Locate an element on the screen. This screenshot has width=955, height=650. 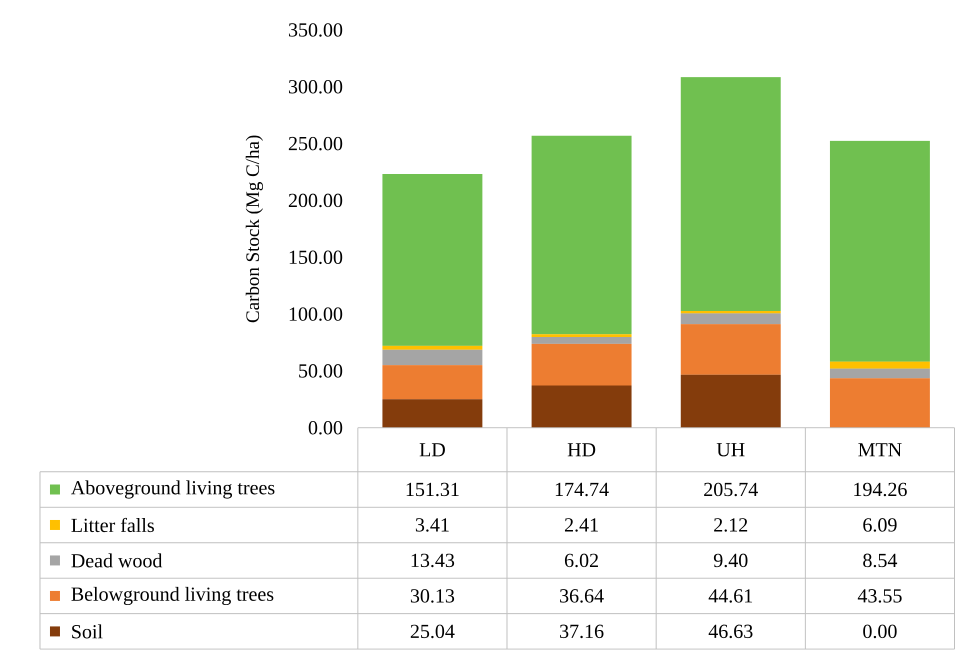
data-label: 3.41 is located at coordinates (432, 525).